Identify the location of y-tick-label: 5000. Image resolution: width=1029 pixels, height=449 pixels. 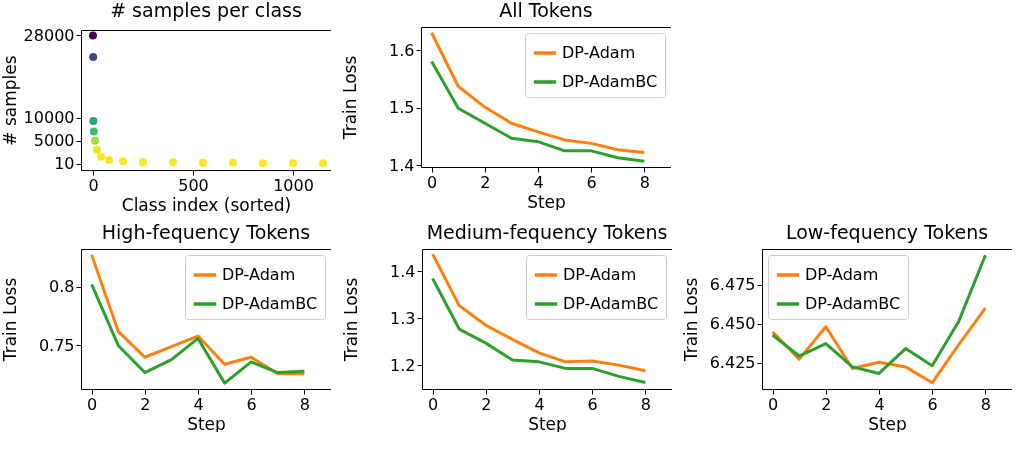
(54, 141).